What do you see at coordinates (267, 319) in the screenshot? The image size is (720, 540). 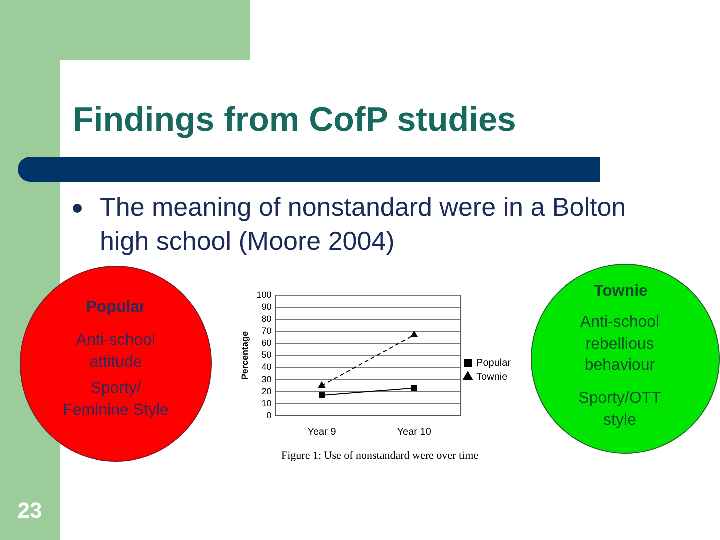 I see `y-tick-label: 80` at bounding box center [267, 319].